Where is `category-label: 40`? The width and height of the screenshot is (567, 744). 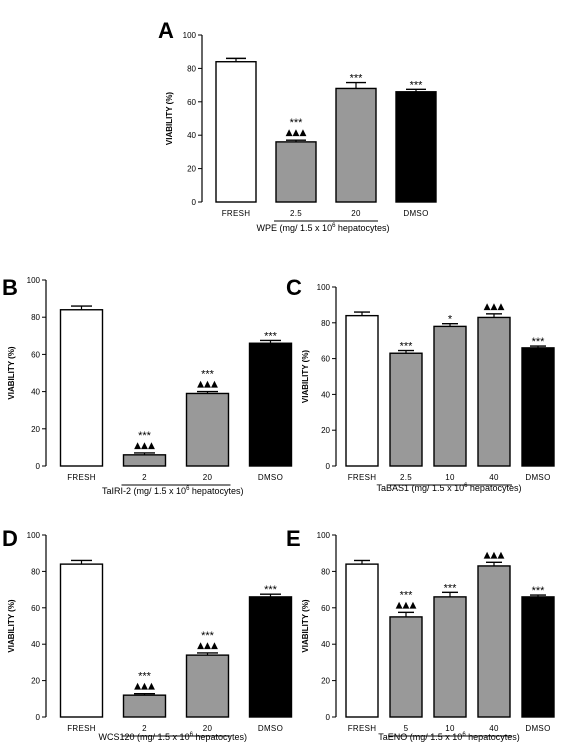
category-label: 40 is located at coordinates (494, 728).